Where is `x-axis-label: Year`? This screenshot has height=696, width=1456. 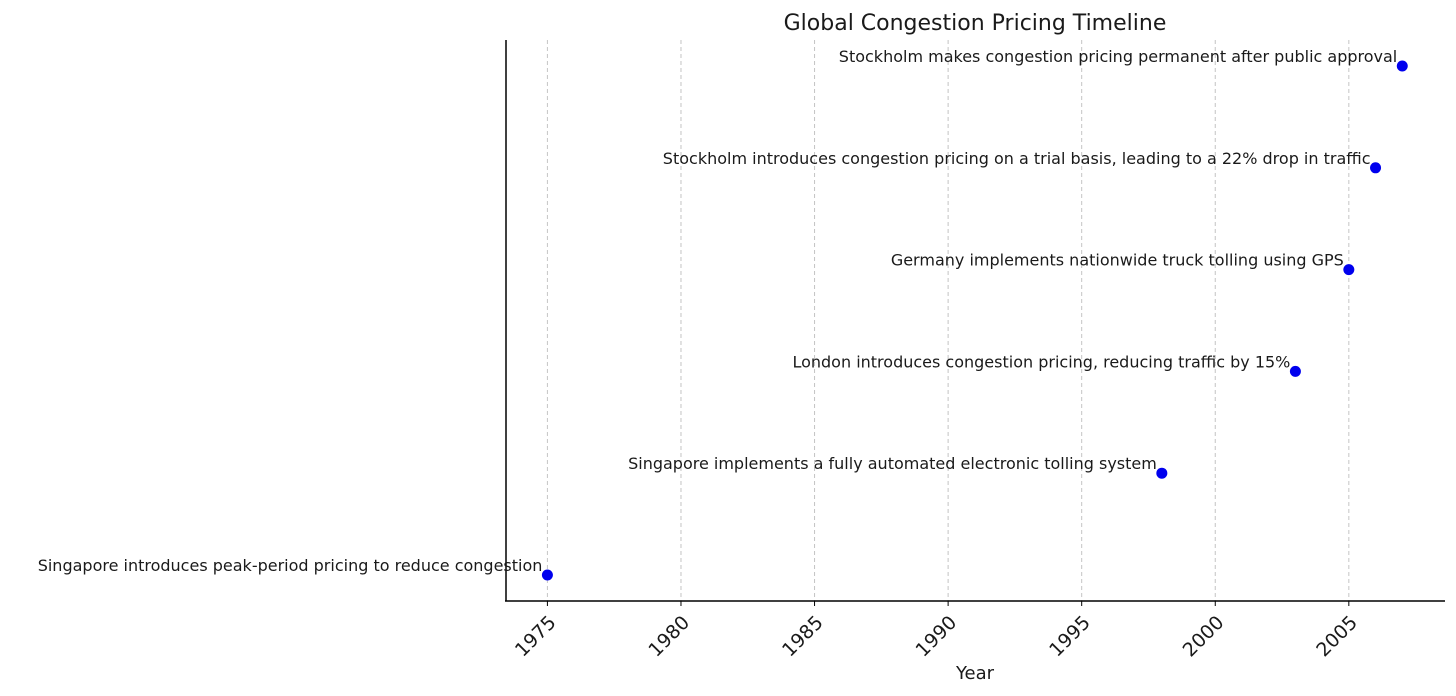
x-axis-label: Year is located at coordinates (975, 673).